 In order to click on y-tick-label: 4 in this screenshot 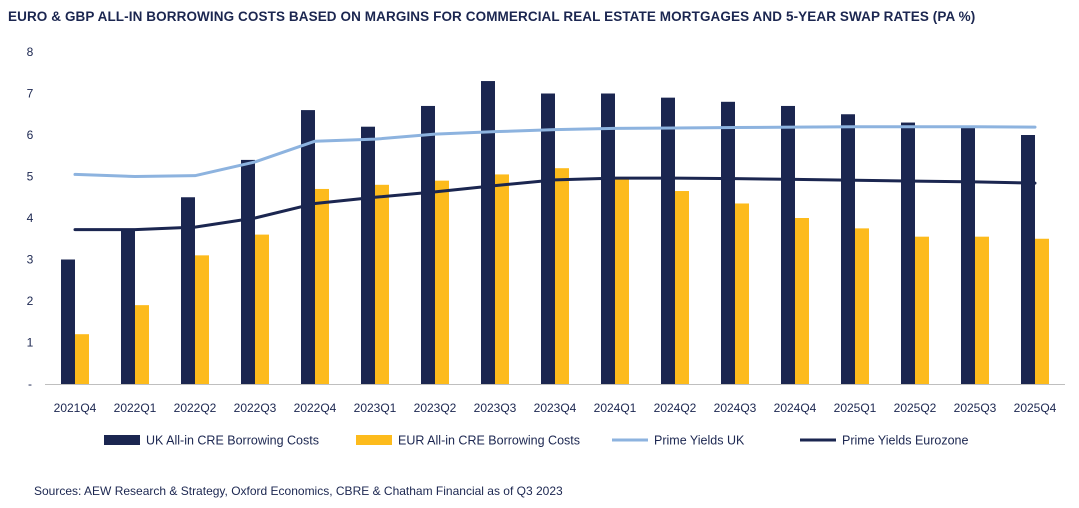, I will do `click(30, 218)`.